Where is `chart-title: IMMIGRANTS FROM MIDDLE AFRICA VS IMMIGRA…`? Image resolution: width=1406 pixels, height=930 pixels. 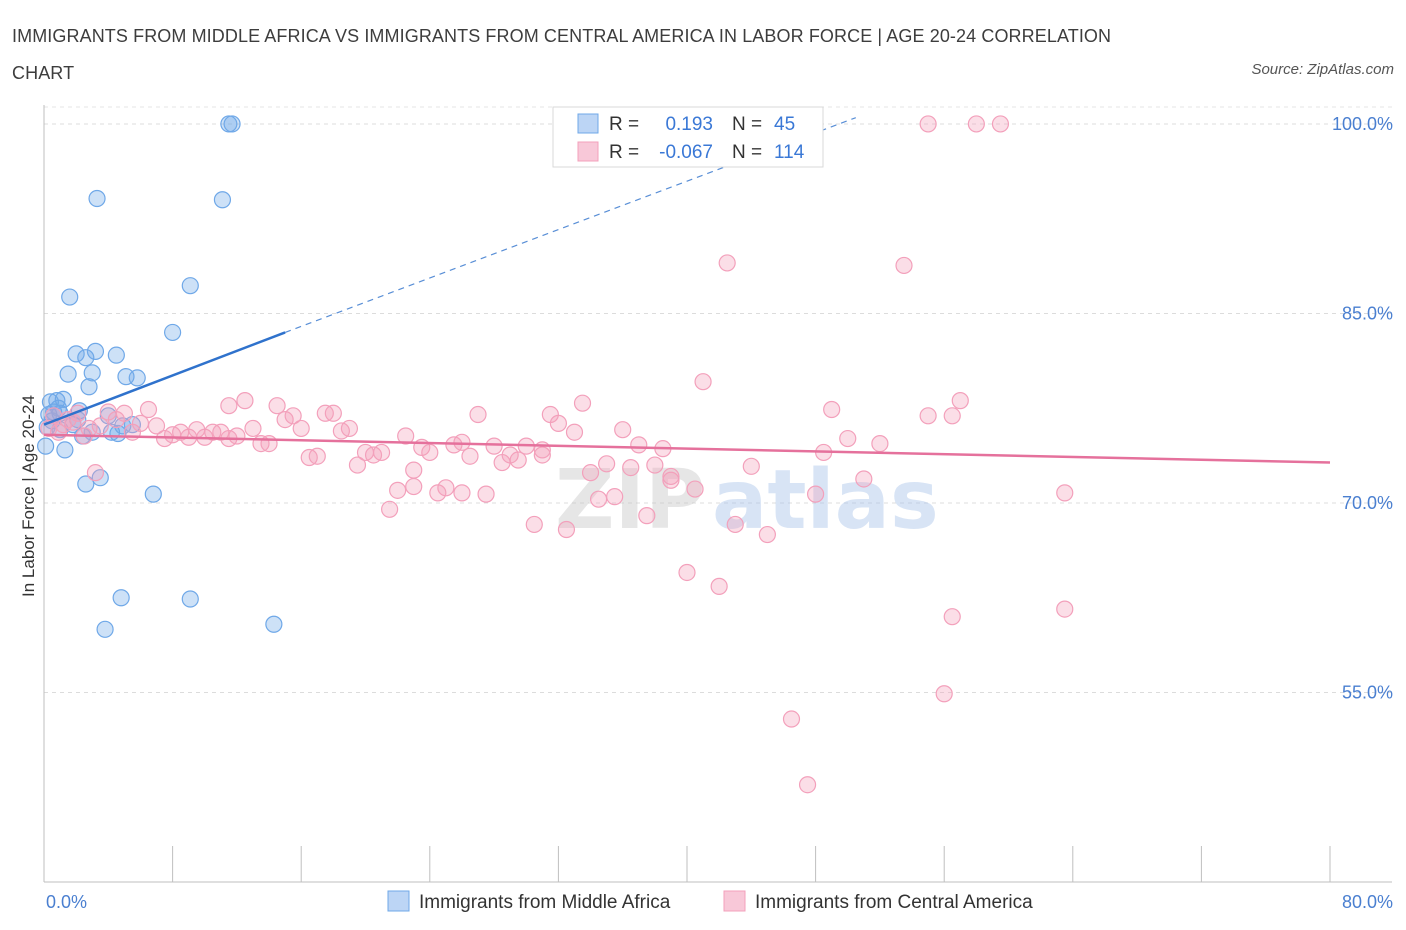 chart-title: IMMIGRANTS FROM MIDDLE AFRICA VS IMMIGRA… is located at coordinates (562, 54).